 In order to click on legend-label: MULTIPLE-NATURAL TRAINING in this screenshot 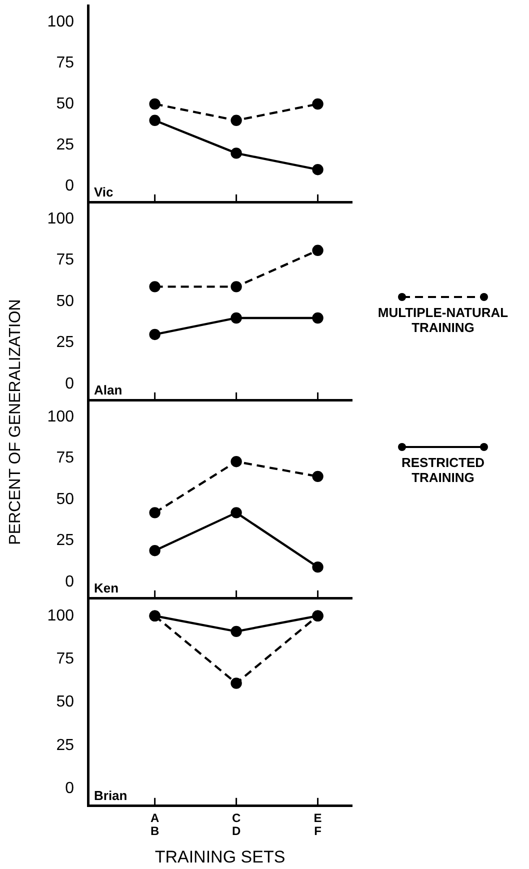, I will do `click(443, 319)`.